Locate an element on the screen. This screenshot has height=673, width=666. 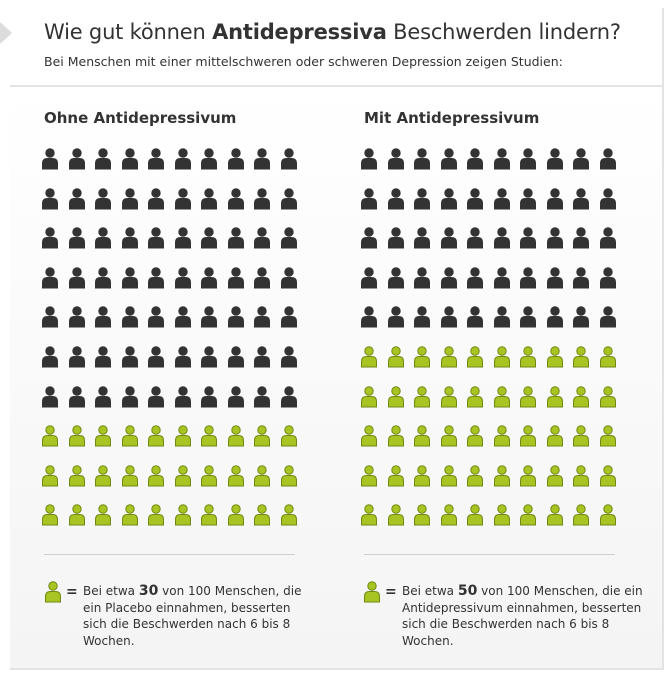
panel-title-without: Ohne Antidepressivum is located at coordinates (140, 118).